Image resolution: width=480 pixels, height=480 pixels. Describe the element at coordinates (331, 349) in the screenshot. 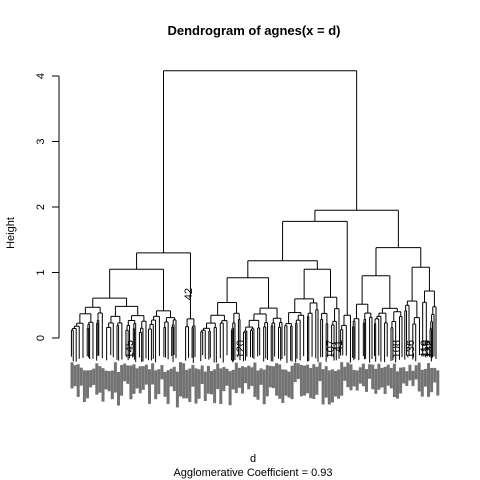

I see `leaf-label: 107` at that location.